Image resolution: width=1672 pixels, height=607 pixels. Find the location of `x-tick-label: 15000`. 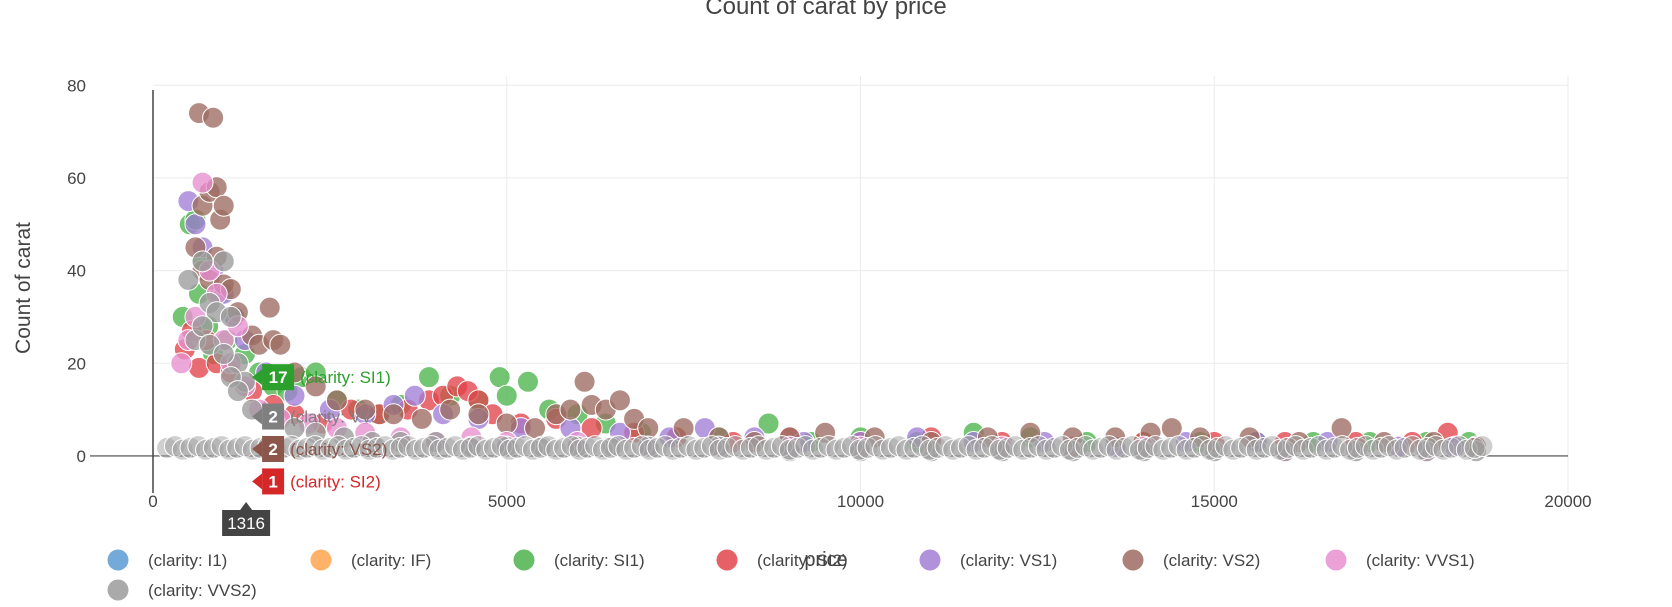

x-tick-label: 15000 is located at coordinates (1214, 501).